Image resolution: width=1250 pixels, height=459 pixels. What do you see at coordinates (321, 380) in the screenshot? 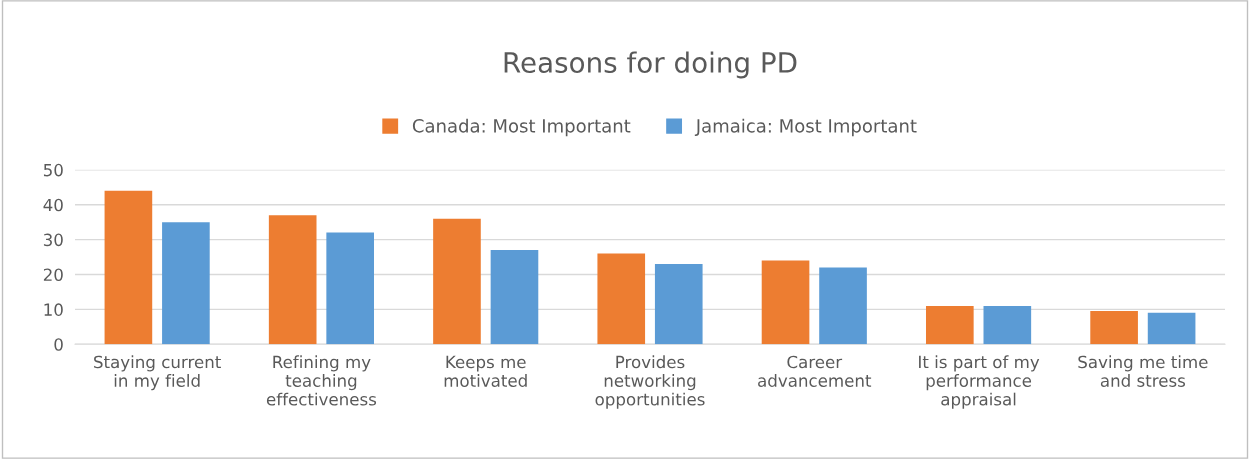
I see `x-tick-label: Refining my teaching effectiveness` at bounding box center [321, 380].